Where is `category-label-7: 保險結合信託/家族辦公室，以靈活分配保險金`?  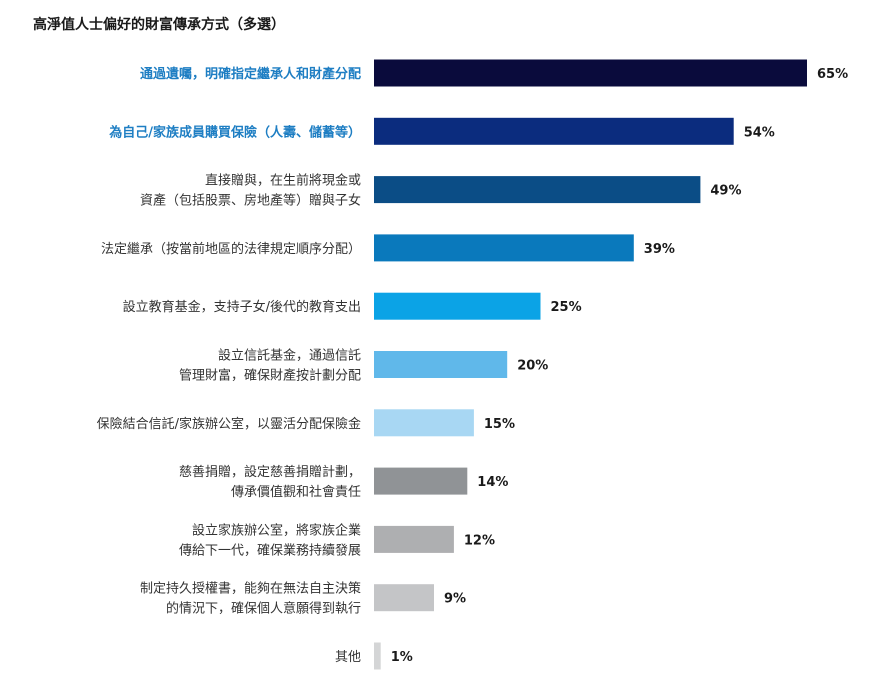 category-label-7: 保險結合信託/家族辦公室，以靈活分配保險金 is located at coordinates (229, 424).